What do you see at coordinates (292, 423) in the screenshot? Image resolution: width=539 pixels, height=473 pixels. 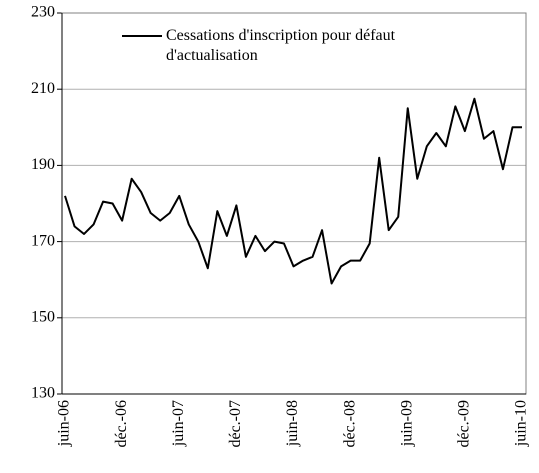 I see `x-tick-label: juin-08` at bounding box center [292, 423].